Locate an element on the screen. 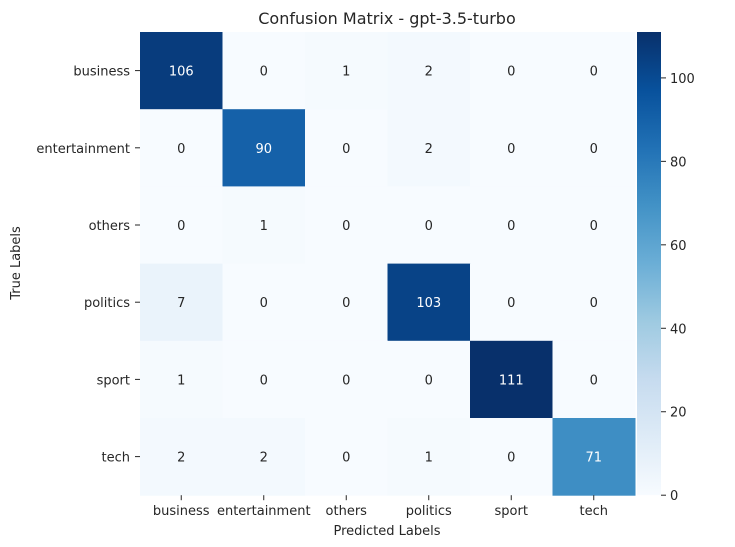 The width and height of the screenshot is (735, 547). cell-value-label: 103 is located at coordinates (428, 303).